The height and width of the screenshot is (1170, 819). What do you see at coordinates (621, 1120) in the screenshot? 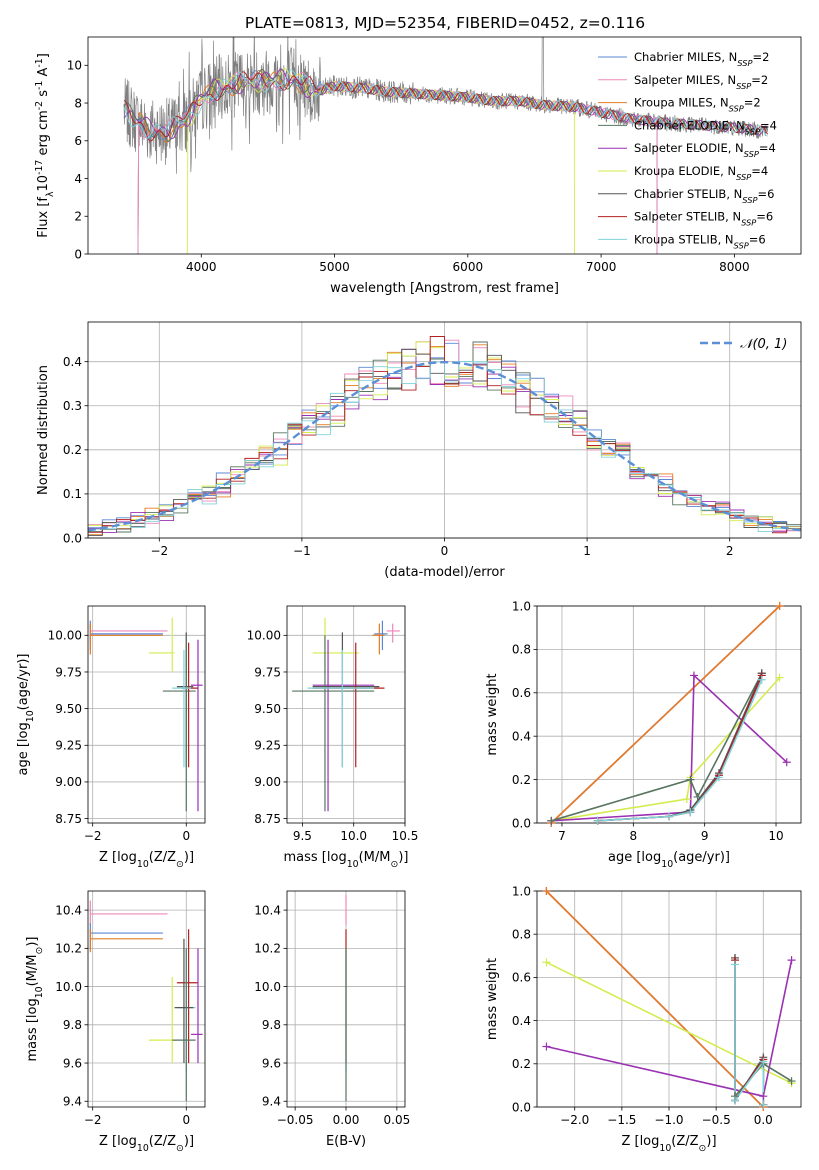
I see `x-tick-label: −1.5` at bounding box center [621, 1120].